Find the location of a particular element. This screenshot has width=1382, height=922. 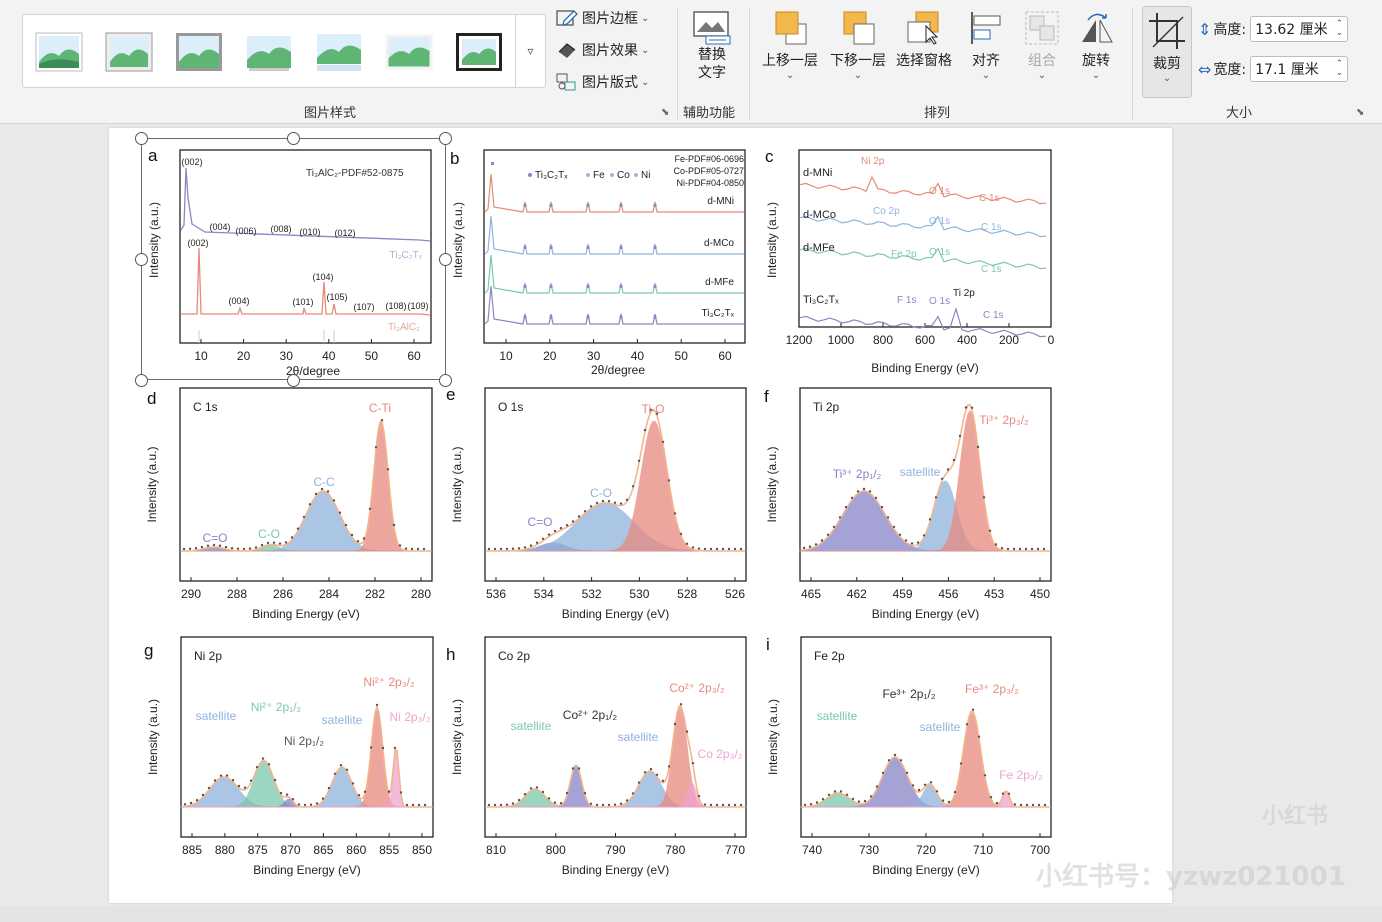

panel-c-series-label: d-MFe is located at coordinates (819, 248).